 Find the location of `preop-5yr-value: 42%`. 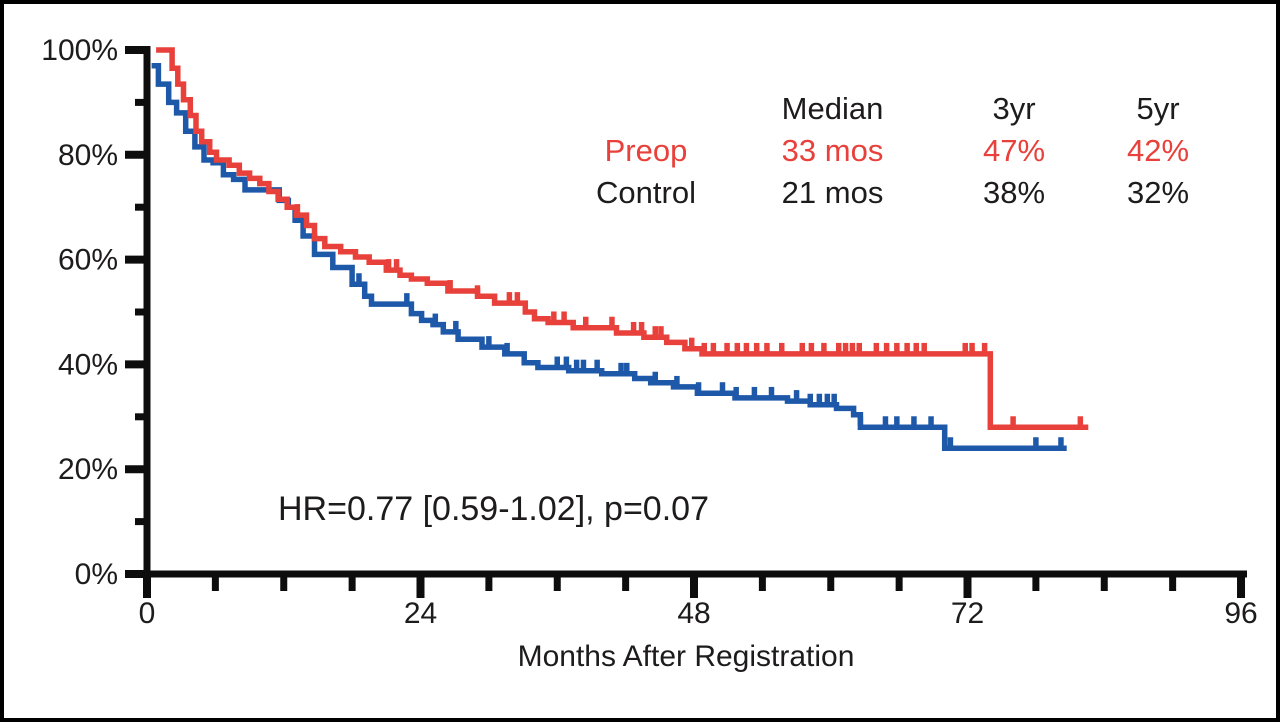

preop-5yr-value: 42% is located at coordinates (1158, 150).